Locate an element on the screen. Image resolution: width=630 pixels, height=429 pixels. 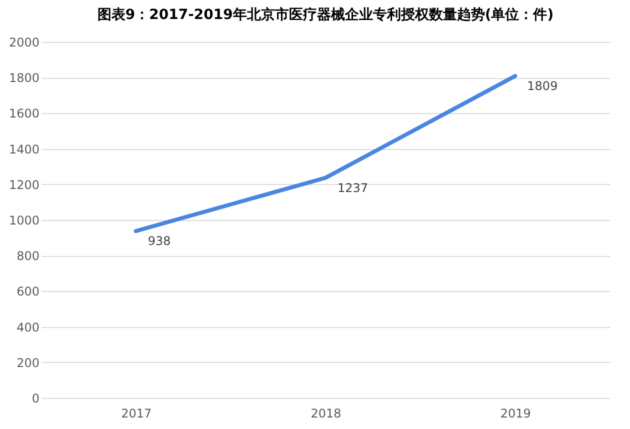
x-tick-label: 2018 is located at coordinates (326, 413).